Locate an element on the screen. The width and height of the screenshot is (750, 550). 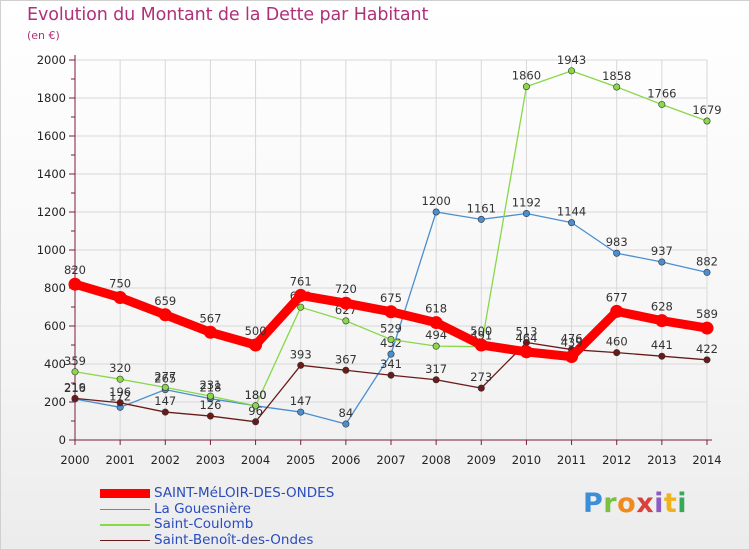
data-label: 1161 is located at coordinates (481, 208).